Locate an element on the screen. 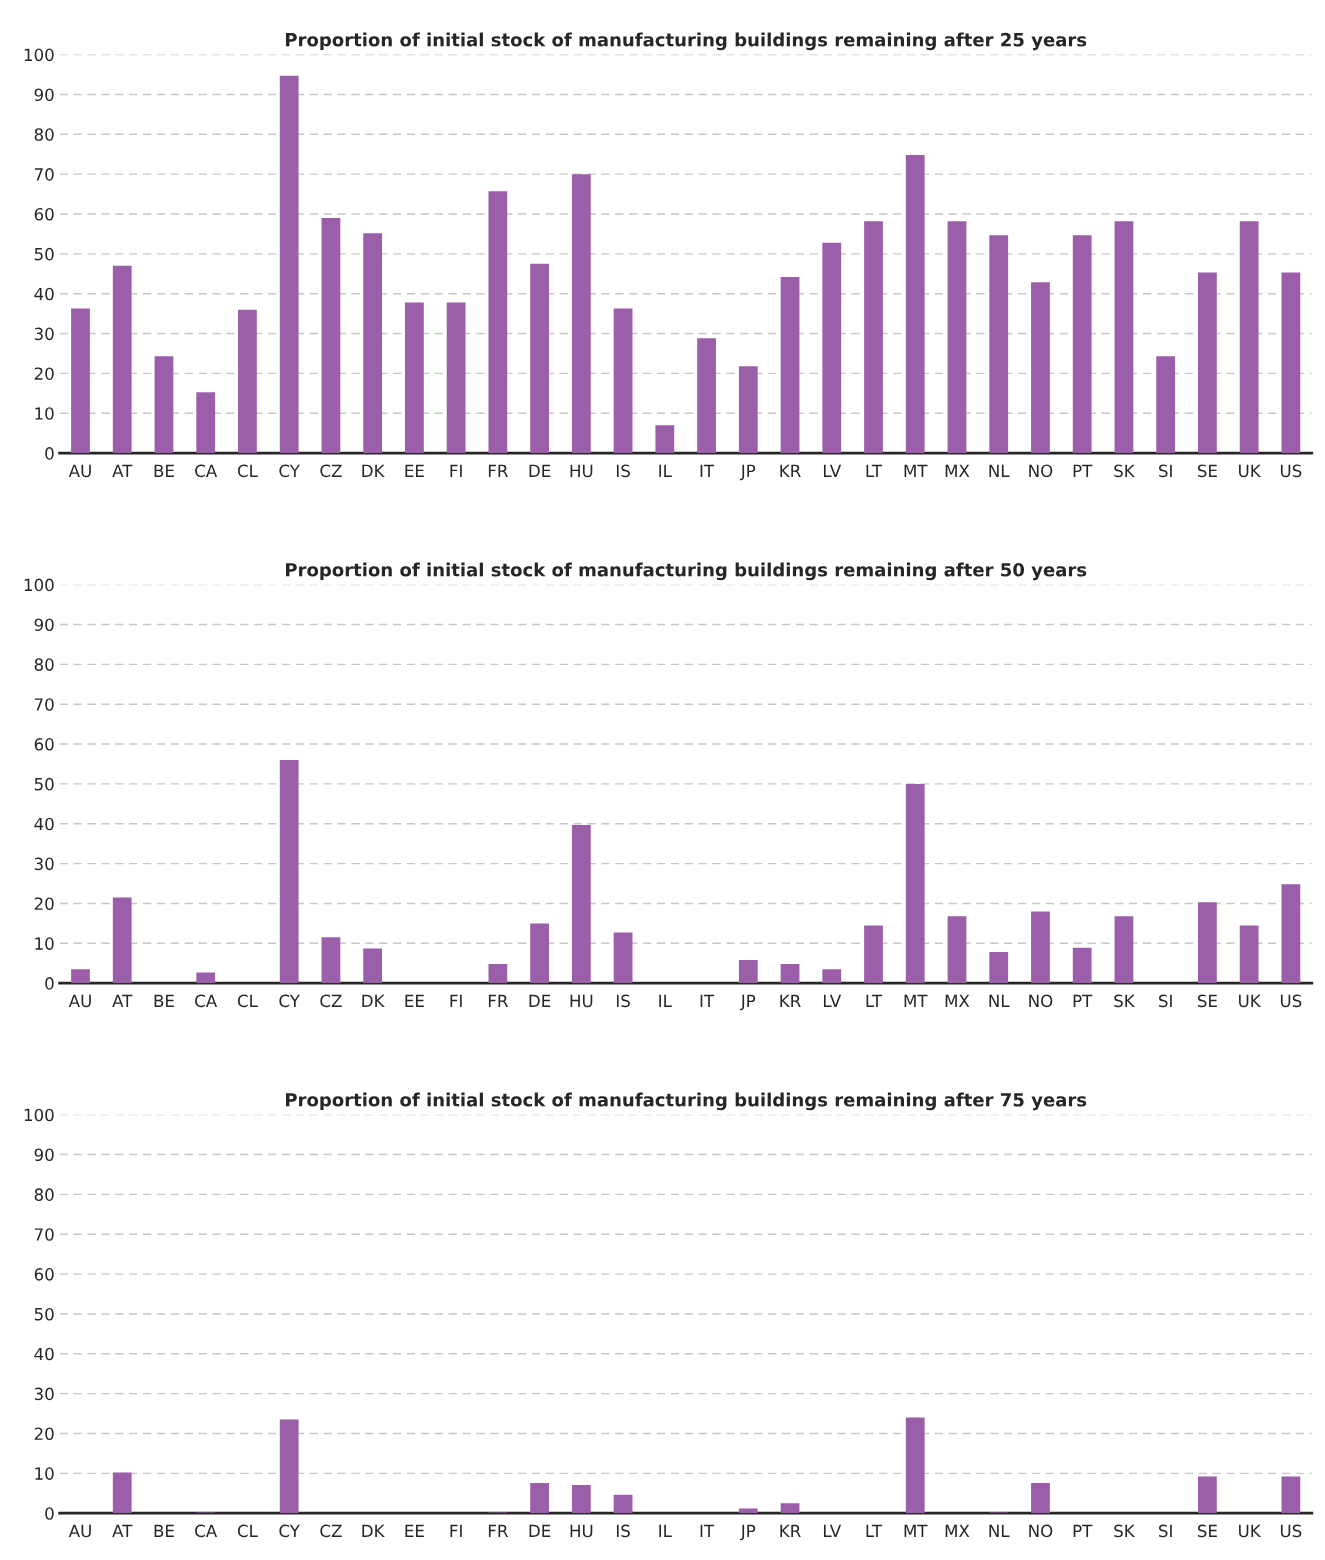 The image size is (1325, 1560). x-tick-label: FR is located at coordinates (498, 470).